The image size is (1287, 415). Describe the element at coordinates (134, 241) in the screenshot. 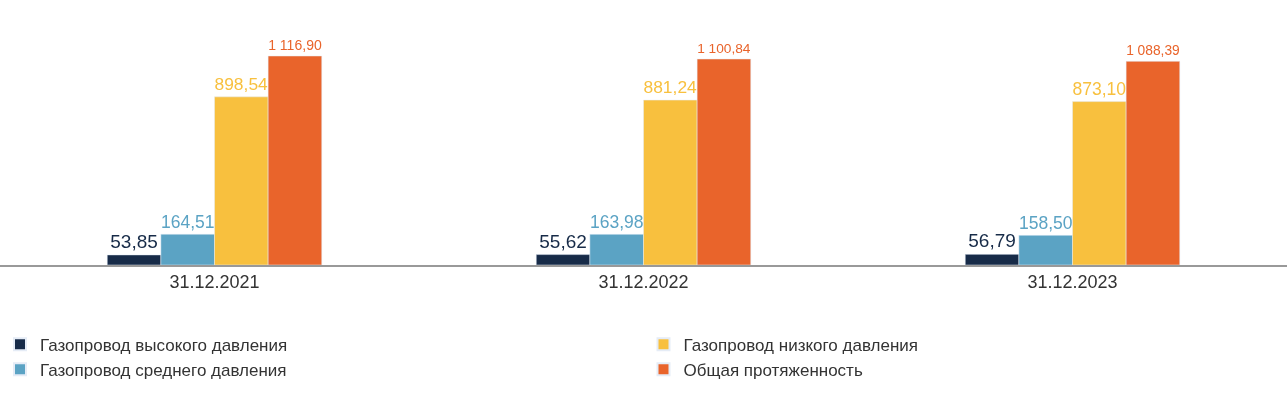

I see `data-label: 53,85` at that location.